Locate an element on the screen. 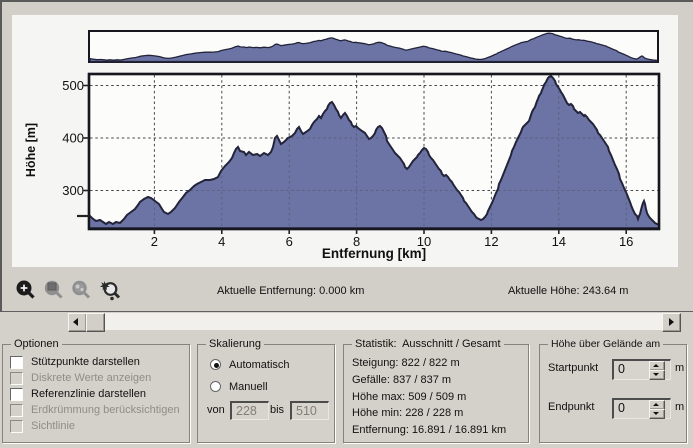 Image resolution: width=693 pixels, height=448 pixels. svg-text: Höhe [m] is located at coordinates (31, 150).